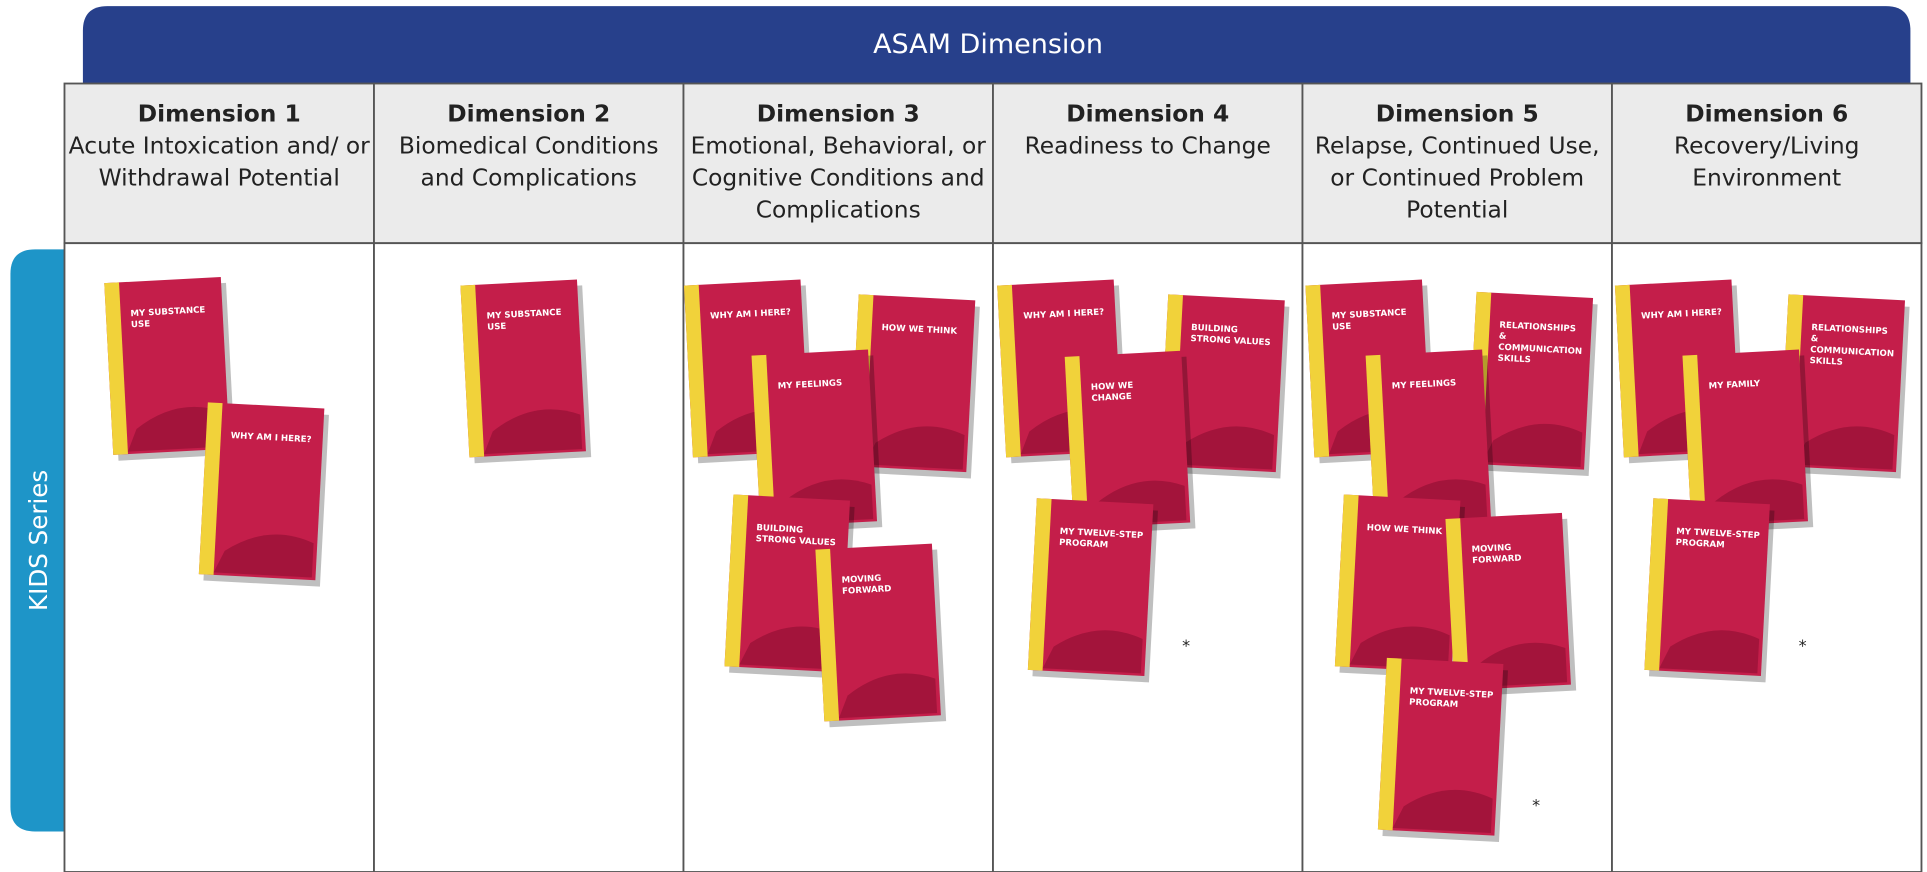 Image resolution: width=1927 pixels, height=872 pixels. Describe the element at coordinates (1540, 342) in the screenshot. I see `book-title: RELATIONSHIPS & COMMUNICATION SKILLS` at that location.